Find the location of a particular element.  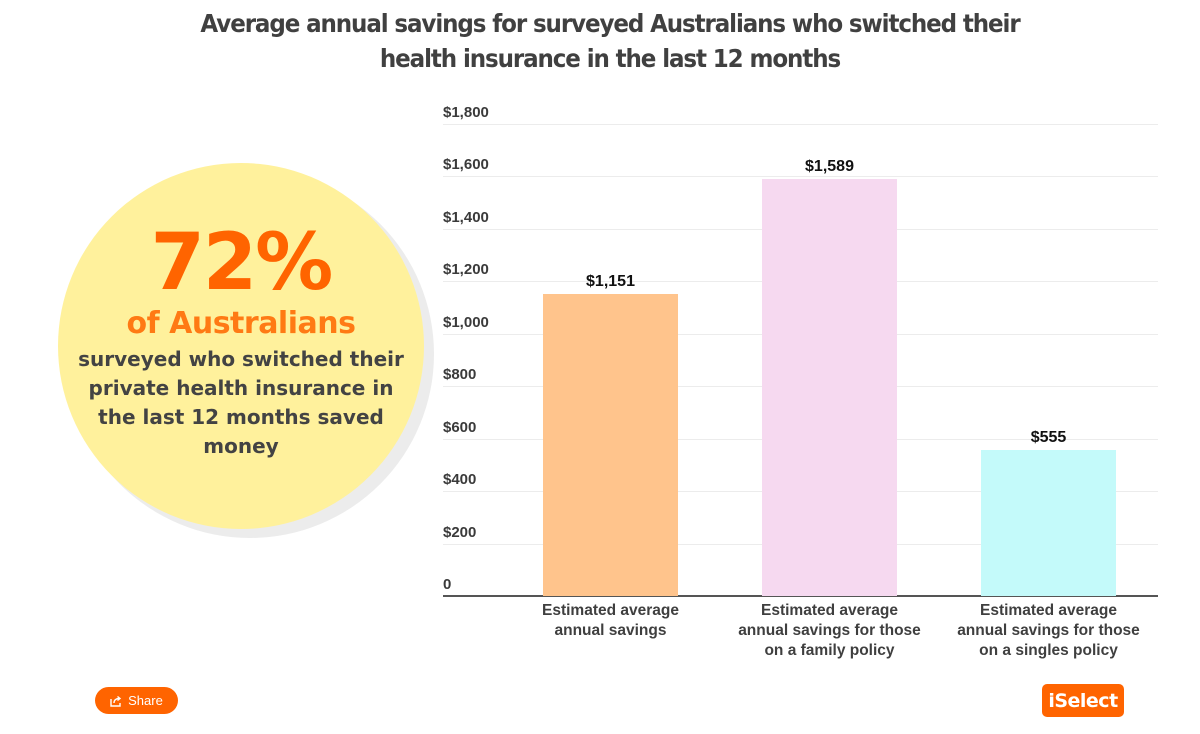

y-axis-tick-label: $1,600 is located at coordinates (466, 164).